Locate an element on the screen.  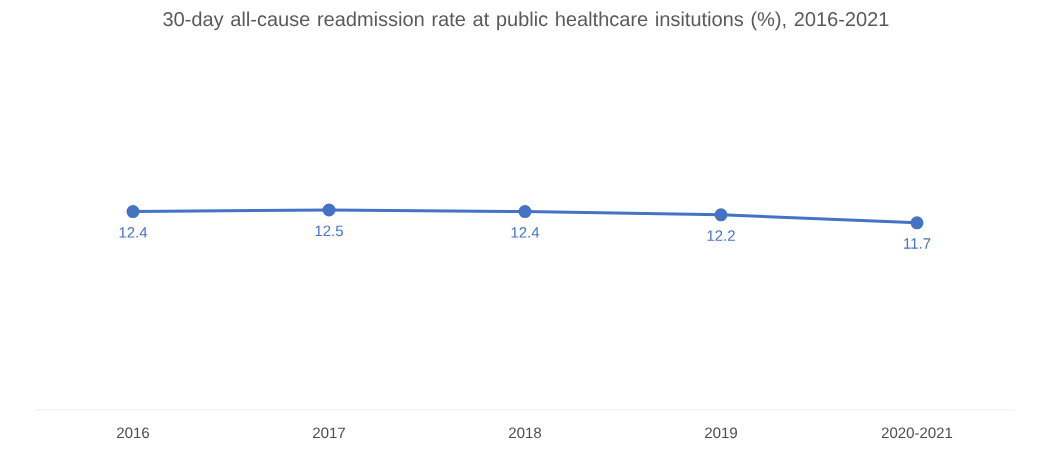
data-label: 12.5 is located at coordinates (329, 231).